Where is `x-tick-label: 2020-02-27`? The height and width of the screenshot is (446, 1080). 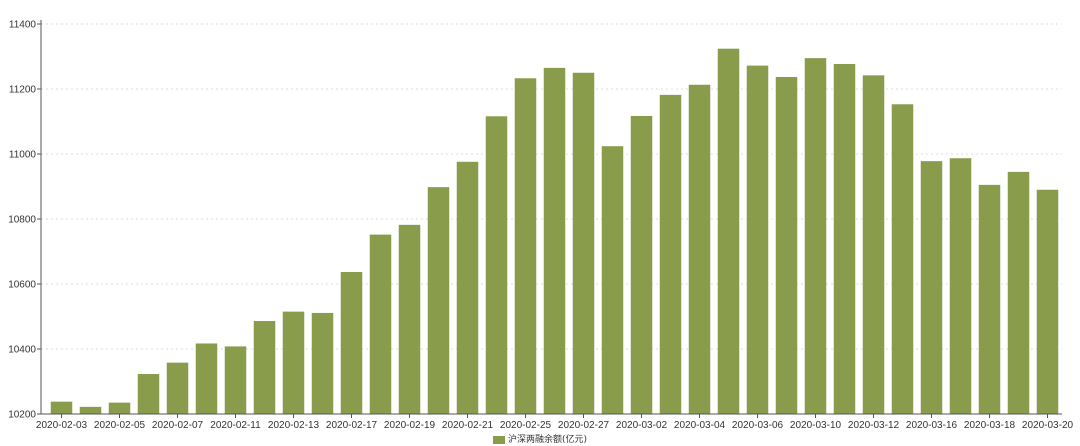 x-tick-label: 2020-02-27 is located at coordinates (584, 425).